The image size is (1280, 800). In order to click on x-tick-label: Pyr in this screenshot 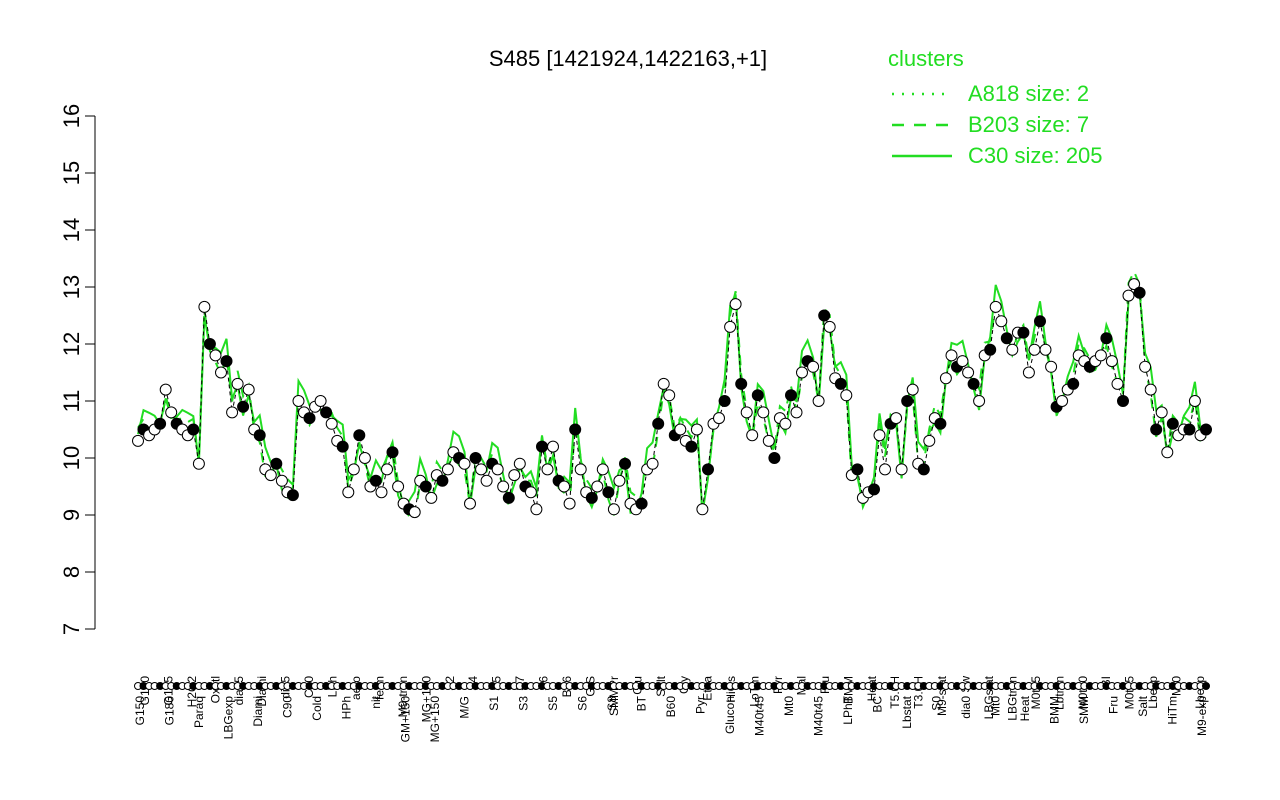, I will do `click(701, 705)`.